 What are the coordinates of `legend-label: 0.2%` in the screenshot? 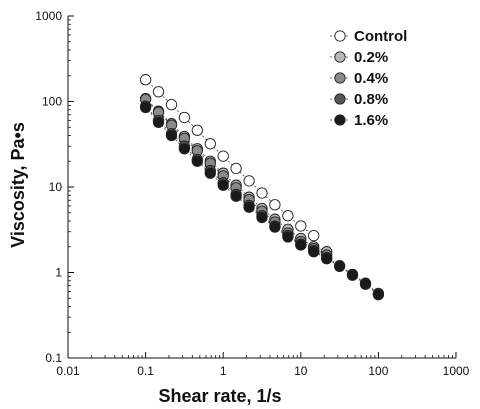 It's located at (371, 57).